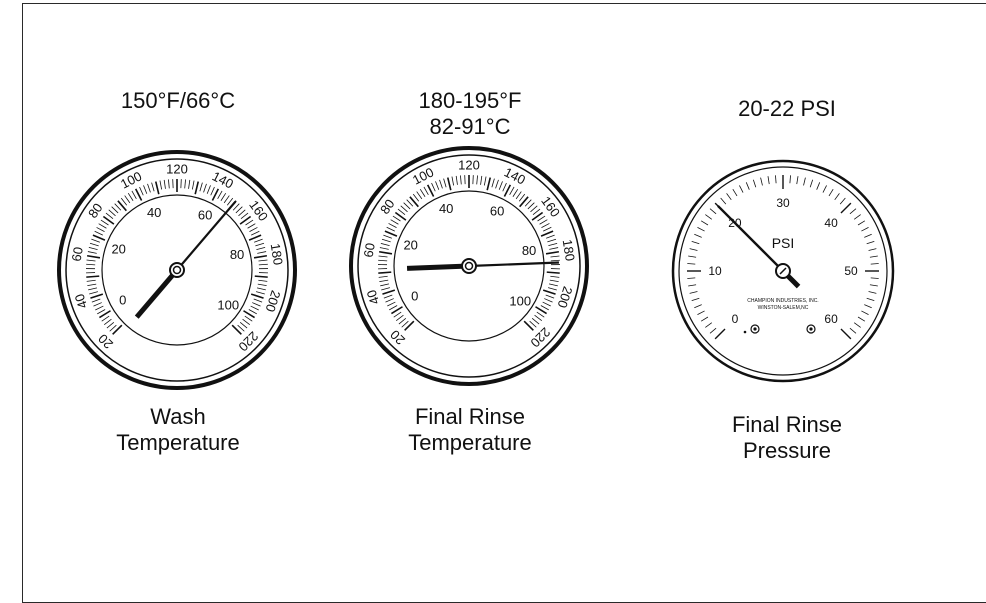 This screenshot has width=986, height=603. Describe the element at coordinates (787, 438) in the screenshot. I see `rinse-pressure-caption: Final Rinse Pressure` at that location.